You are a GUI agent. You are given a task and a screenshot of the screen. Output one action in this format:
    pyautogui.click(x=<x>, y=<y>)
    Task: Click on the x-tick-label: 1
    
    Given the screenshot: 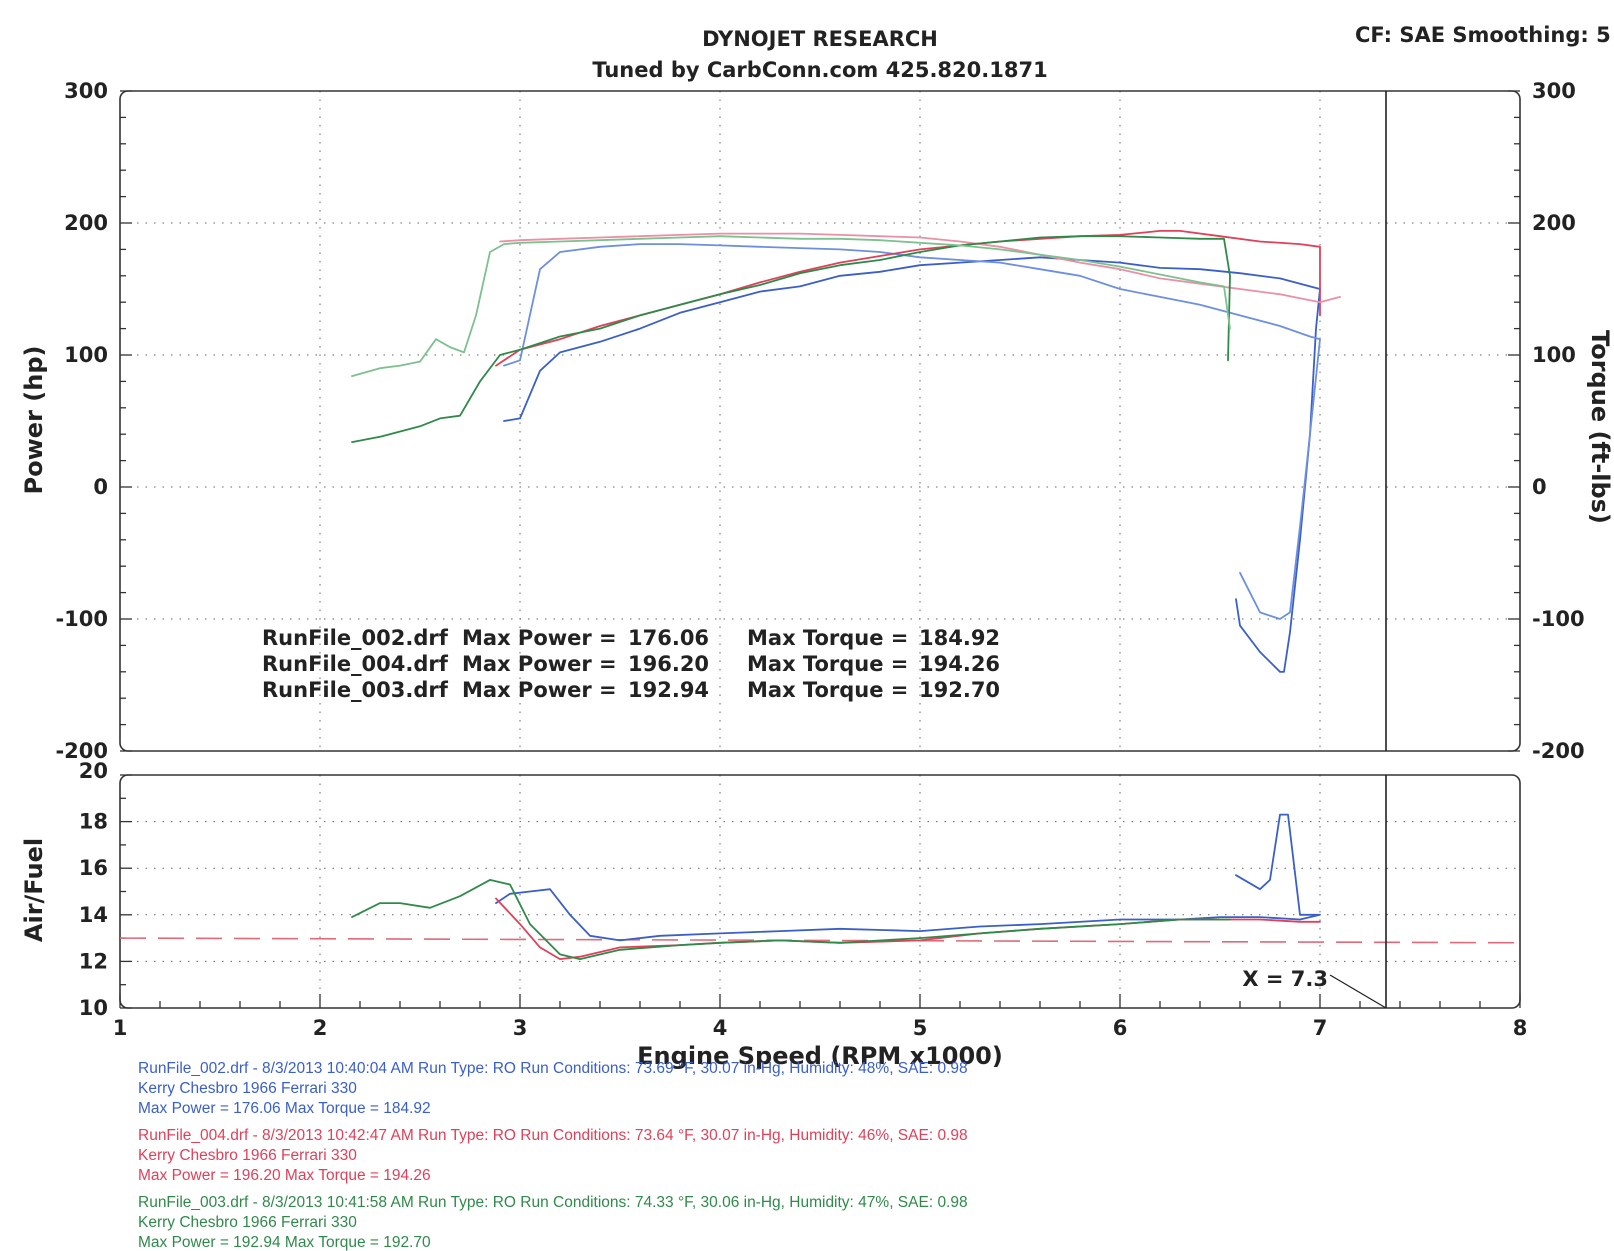 What is the action you would take?
    pyautogui.click(x=120, y=1028)
    